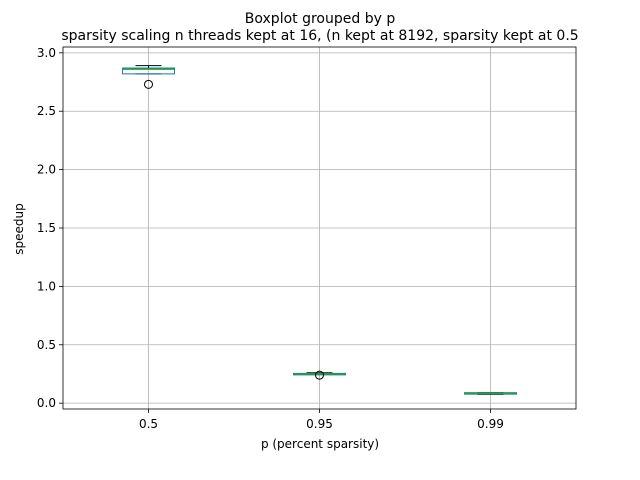  What do you see at coordinates (320, 444) in the screenshot?
I see `x-axis-label: p (percent sparsity)` at bounding box center [320, 444].